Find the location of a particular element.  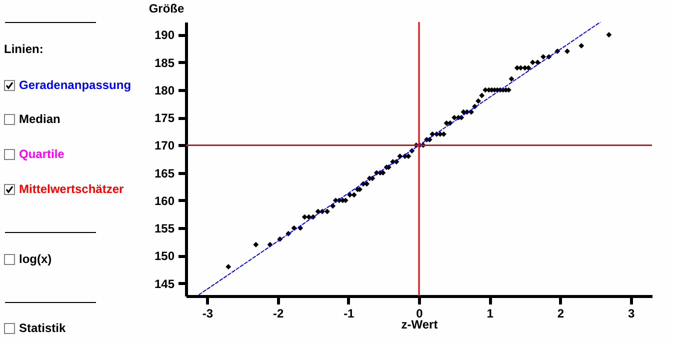

text: log(x) is located at coordinates (35, 259).